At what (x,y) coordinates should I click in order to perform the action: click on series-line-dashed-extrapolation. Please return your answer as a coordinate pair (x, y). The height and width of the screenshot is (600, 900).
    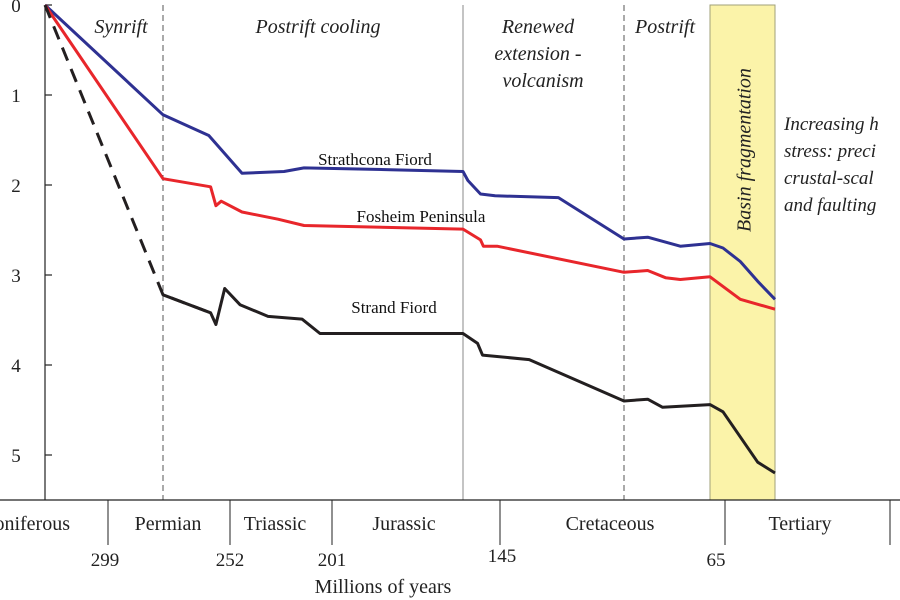
    Looking at the image, I should click on (127, 159).